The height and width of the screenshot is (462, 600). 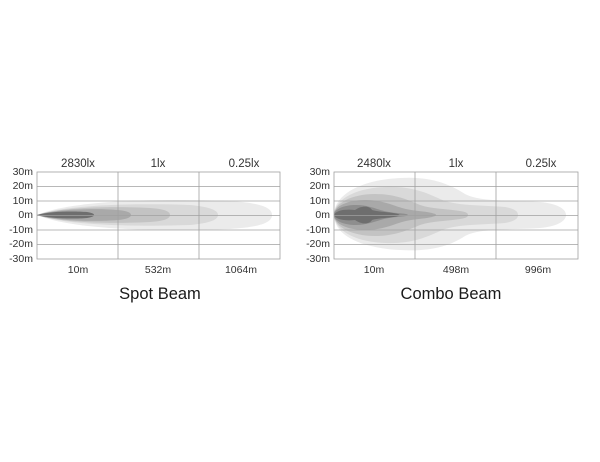 What do you see at coordinates (65, 215) in the screenshot?
I see `spot-zone-core` at bounding box center [65, 215].